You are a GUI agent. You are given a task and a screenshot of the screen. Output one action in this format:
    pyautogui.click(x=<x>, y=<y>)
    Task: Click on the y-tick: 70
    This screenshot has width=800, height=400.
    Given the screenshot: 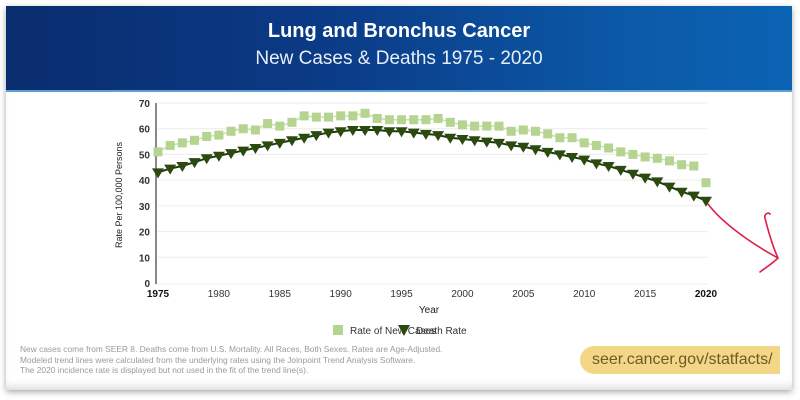 What is the action you would take?
    pyautogui.click(x=145, y=104)
    